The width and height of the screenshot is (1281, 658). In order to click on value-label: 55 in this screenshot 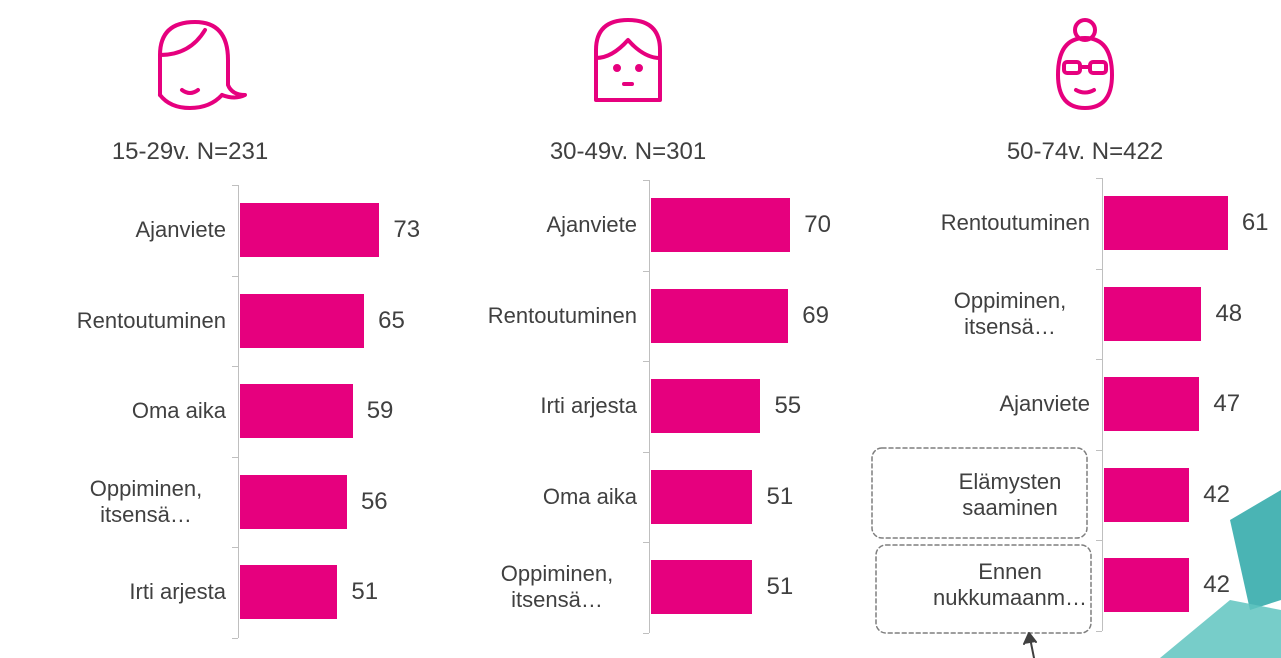, I will do `click(788, 406)`.